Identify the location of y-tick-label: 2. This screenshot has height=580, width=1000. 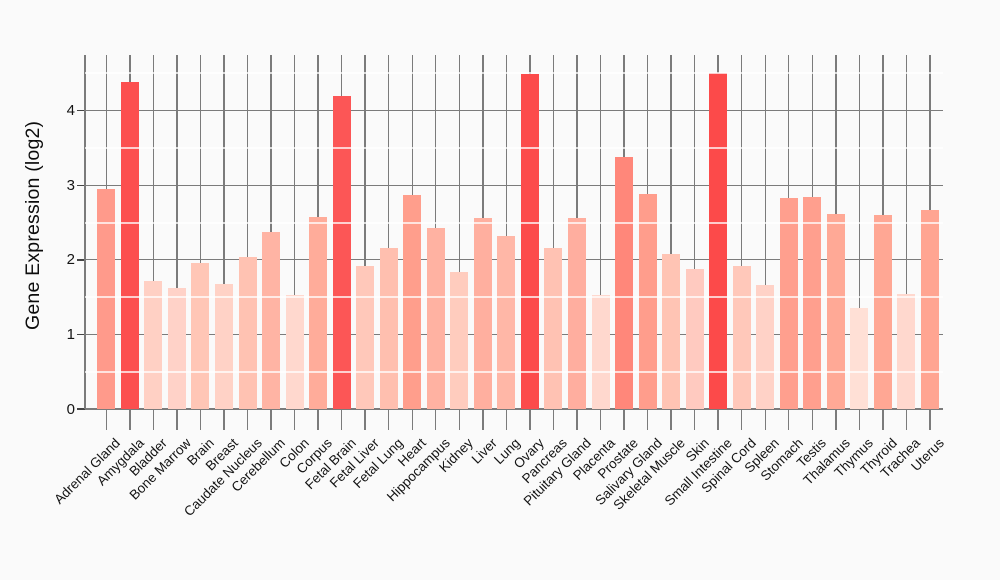
(70, 260).